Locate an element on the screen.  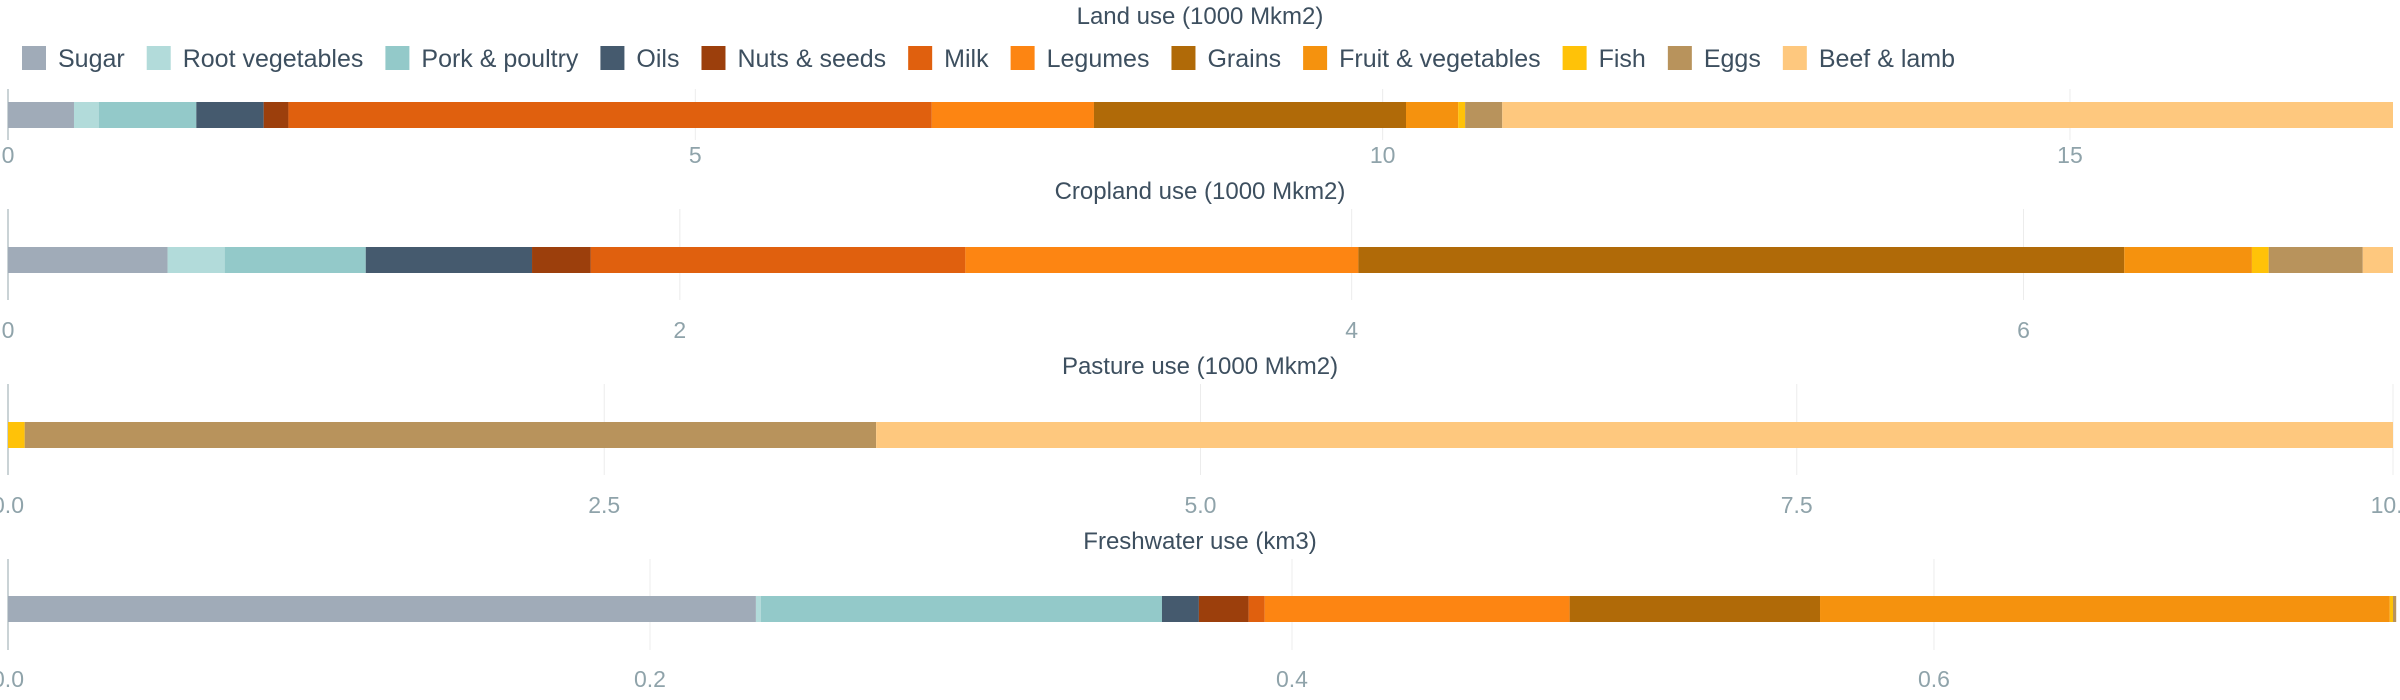
legend-item: Root vegetables is located at coordinates (255, 59).